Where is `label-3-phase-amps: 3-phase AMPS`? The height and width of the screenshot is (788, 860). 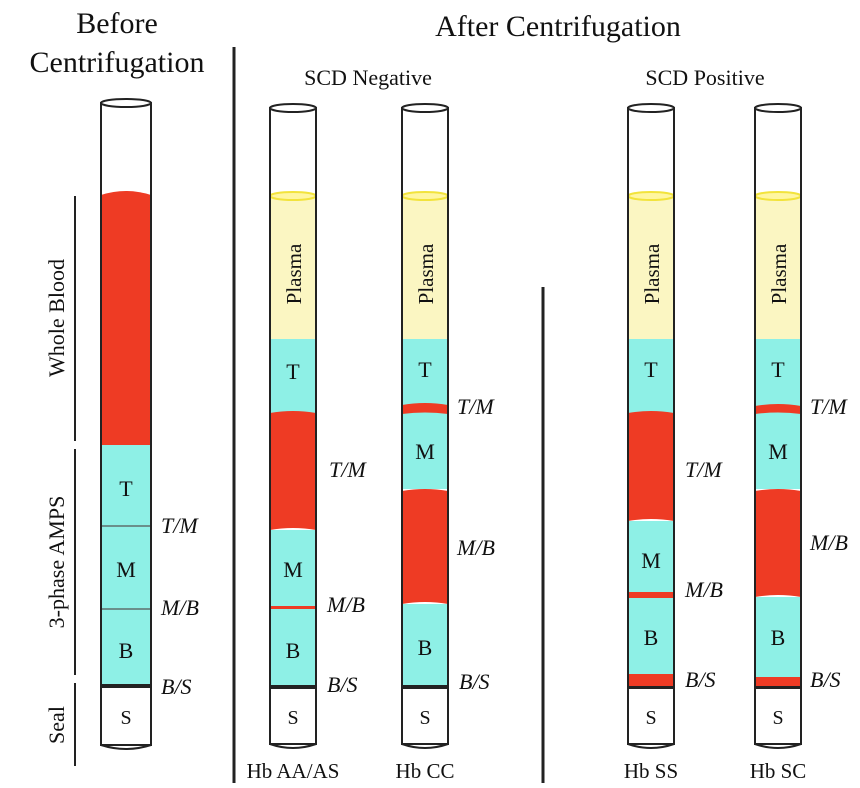
label-3-phase-amps: 3-phase AMPS is located at coordinates (56, 562).